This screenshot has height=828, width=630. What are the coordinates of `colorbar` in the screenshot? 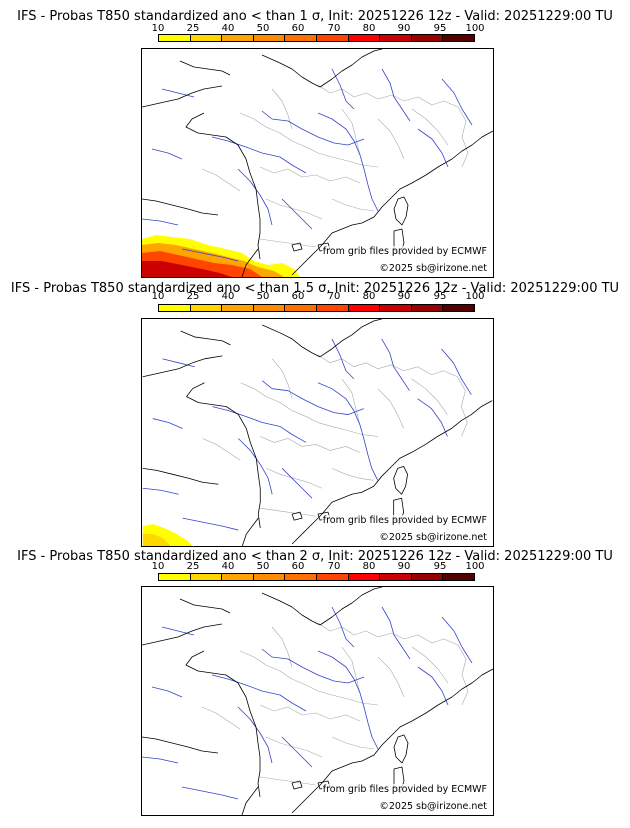 It's located at (316, 38).